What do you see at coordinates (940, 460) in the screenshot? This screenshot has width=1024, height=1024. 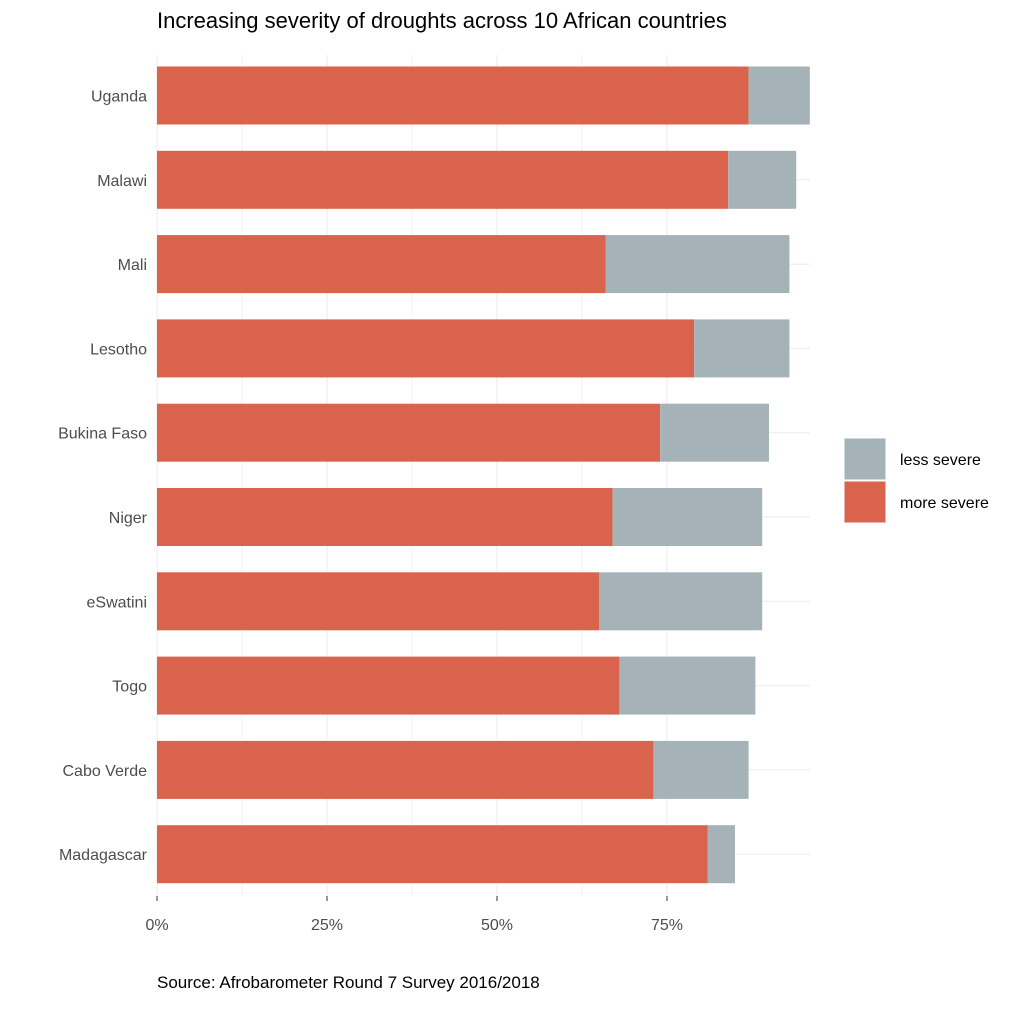 I see `legend-label: less severe` at bounding box center [940, 460].